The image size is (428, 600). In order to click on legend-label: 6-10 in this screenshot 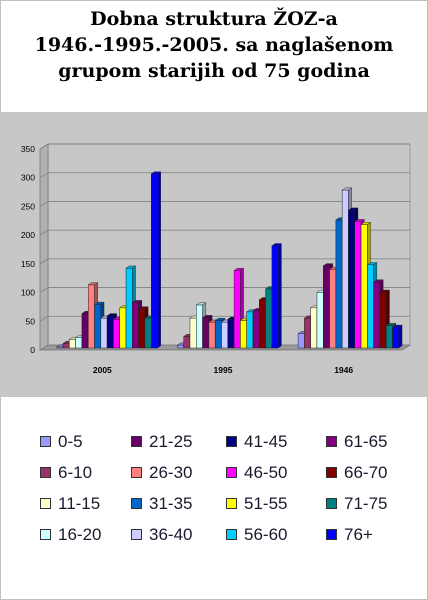, I will do `click(75, 472)`.